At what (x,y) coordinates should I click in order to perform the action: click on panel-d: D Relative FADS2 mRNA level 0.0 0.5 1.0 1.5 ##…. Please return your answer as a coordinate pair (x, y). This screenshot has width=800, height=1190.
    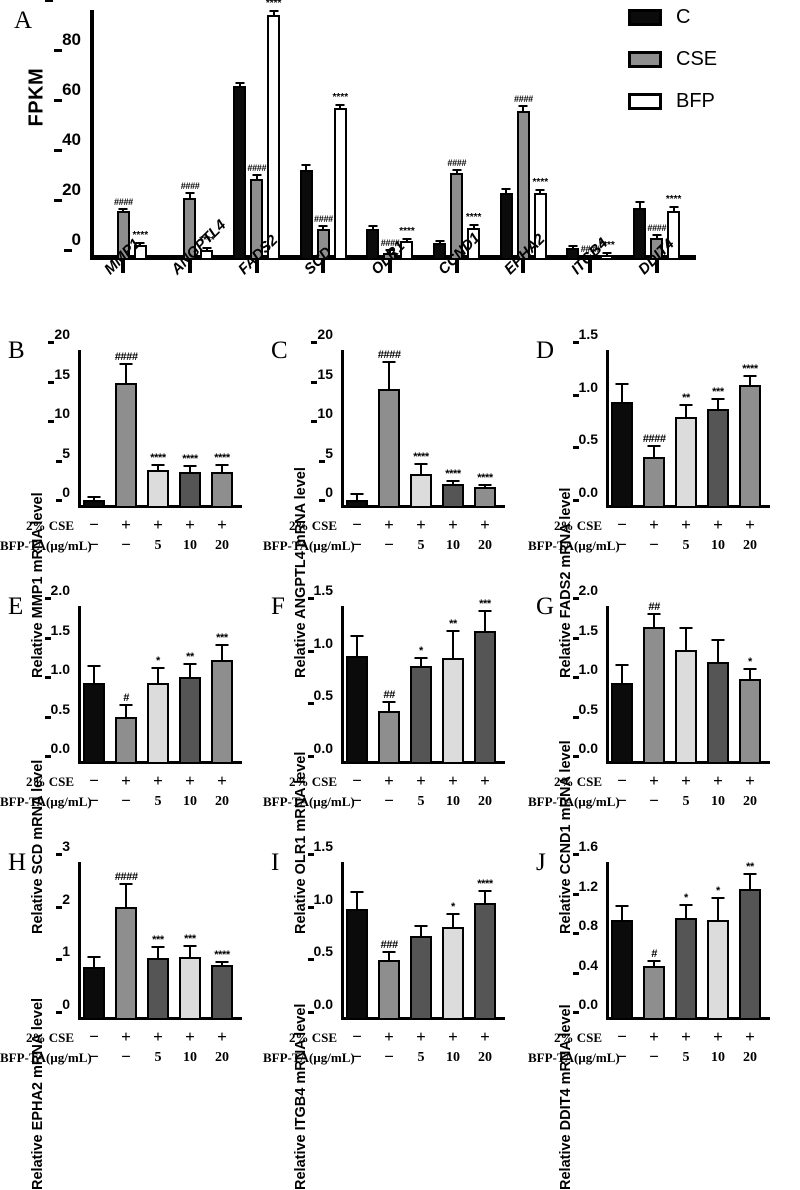
    Looking at the image, I should click on (660, 502).